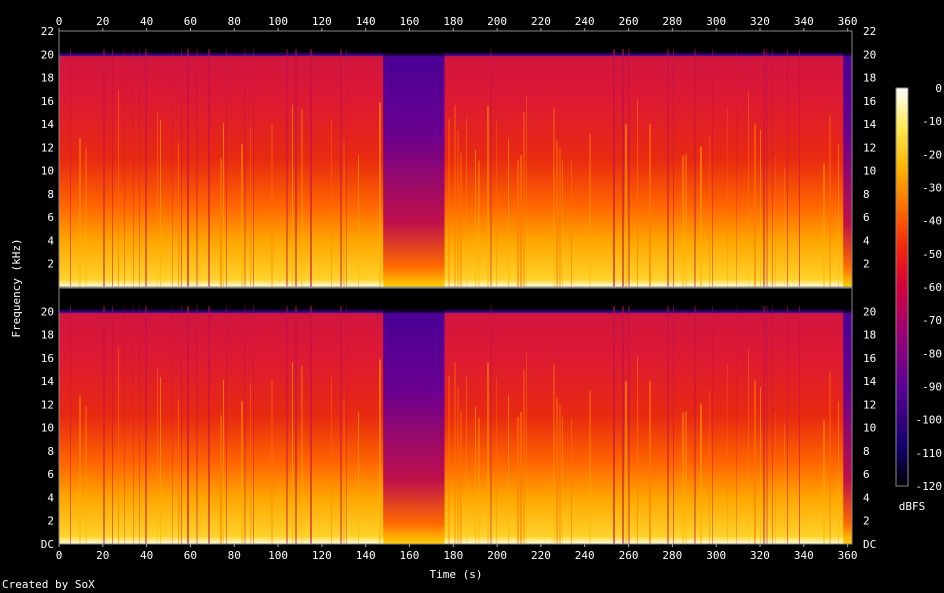 The width and height of the screenshot is (944, 593). What do you see at coordinates (760, 555) in the screenshot?
I see `x-tick-label-bottom: 320` at bounding box center [760, 555].